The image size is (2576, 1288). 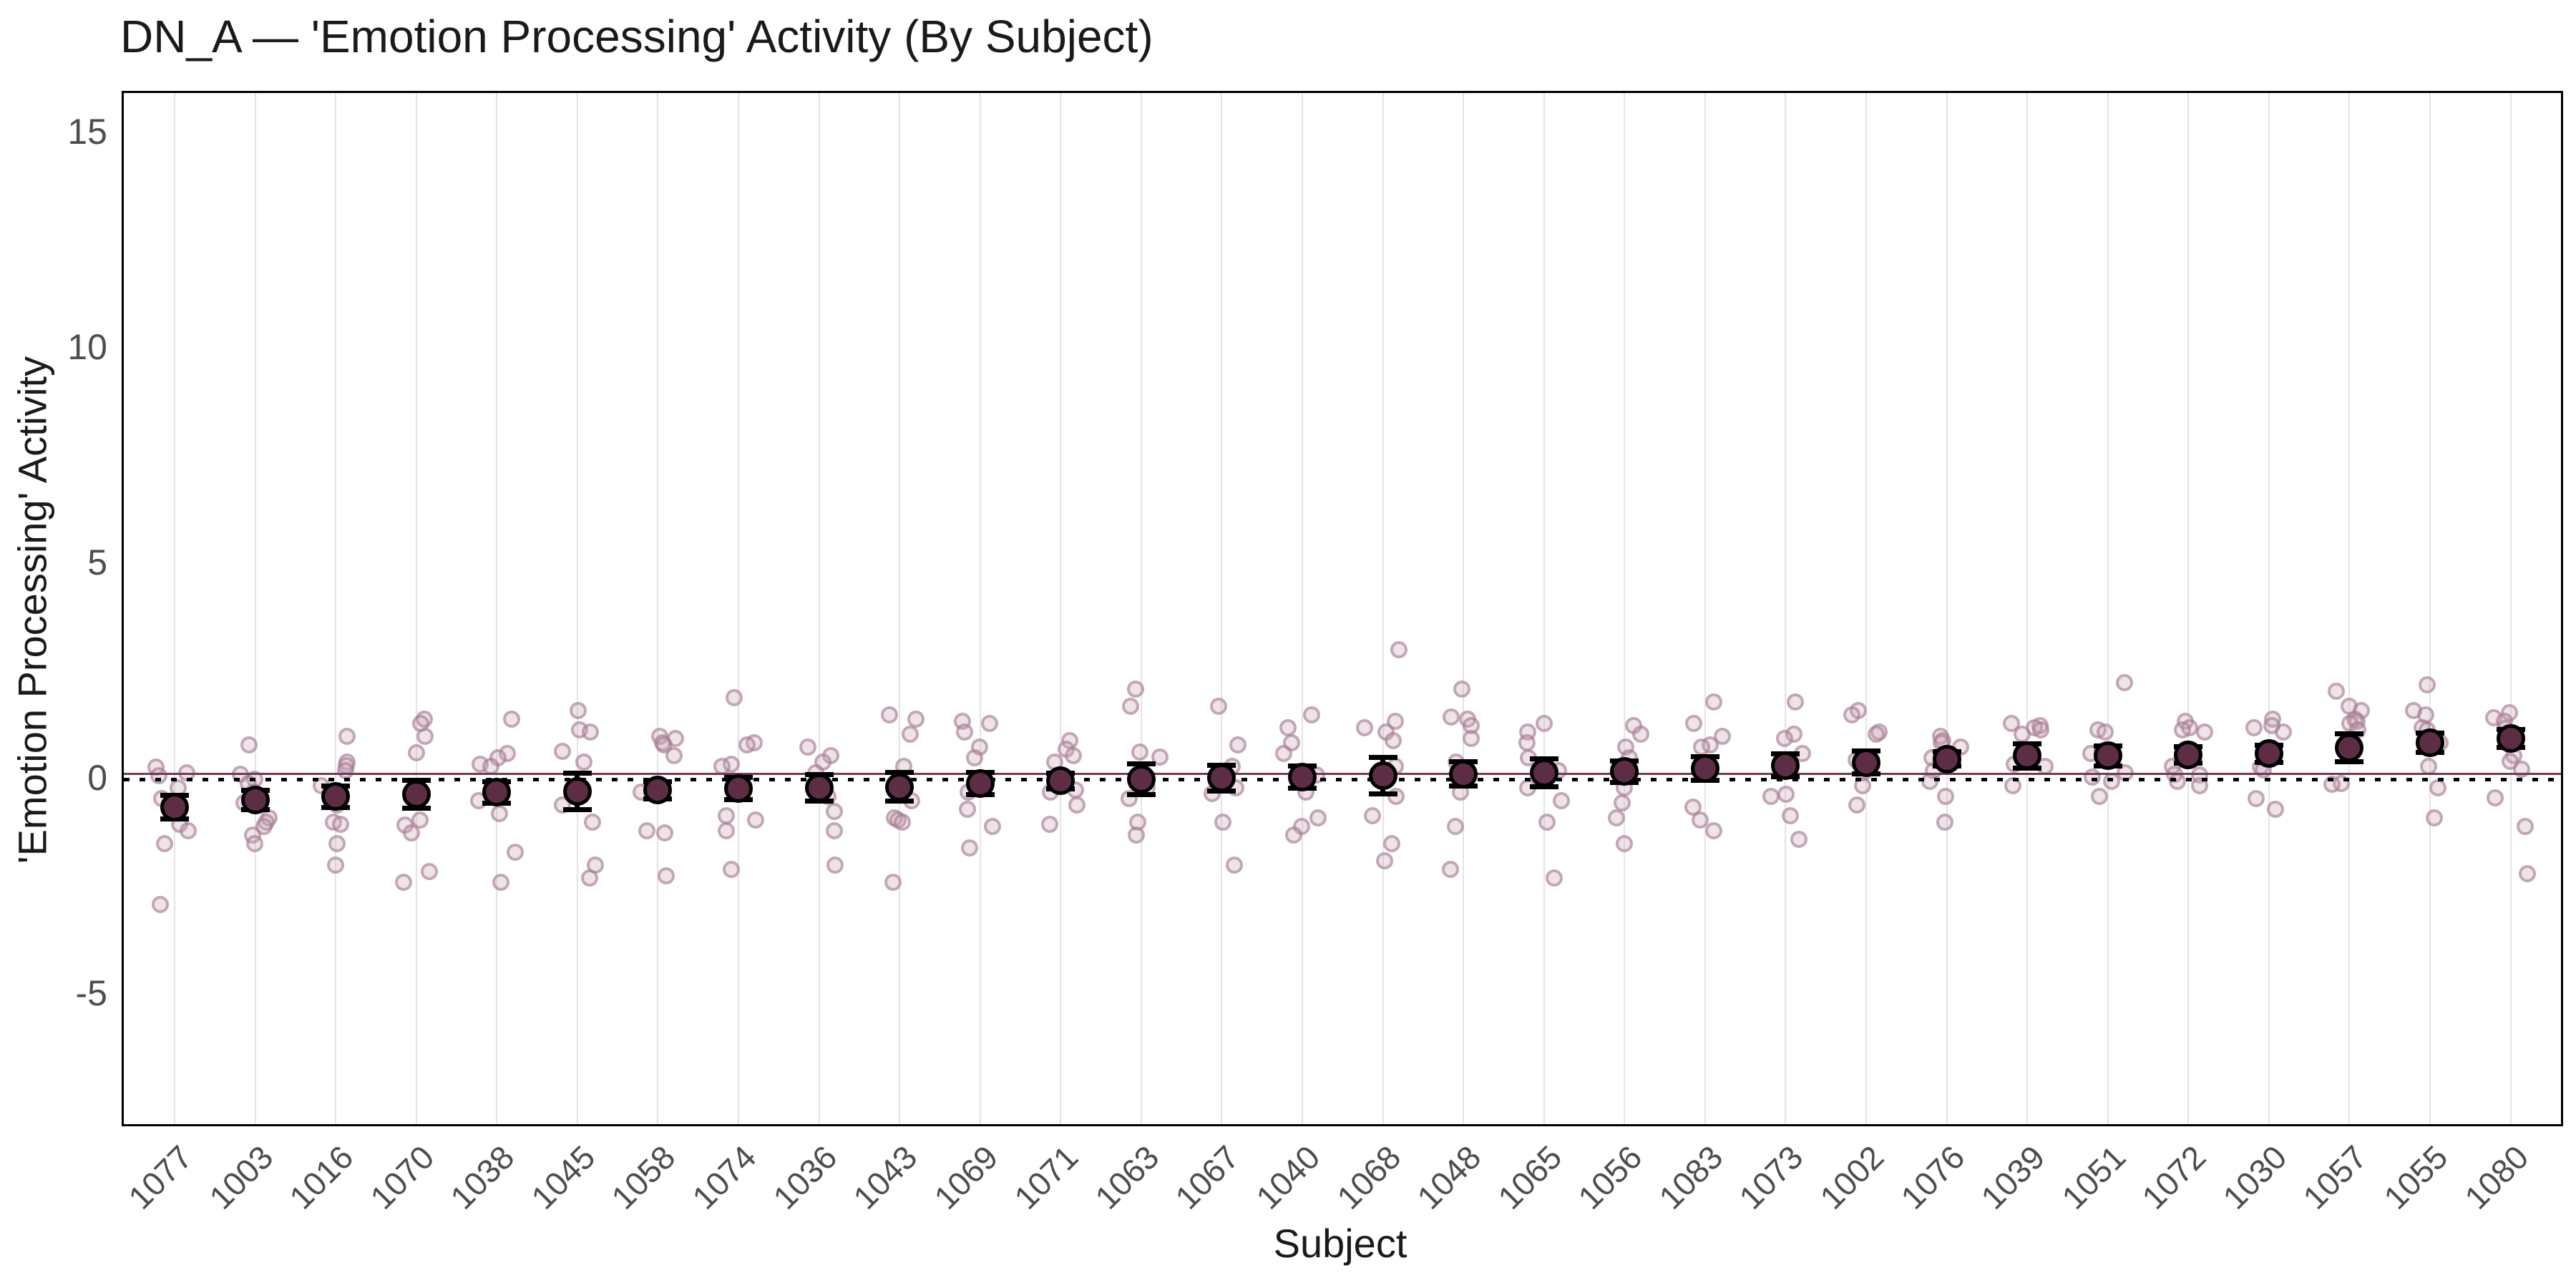 I want to click on y-tick-label: 10, so click(x=87, y=347).